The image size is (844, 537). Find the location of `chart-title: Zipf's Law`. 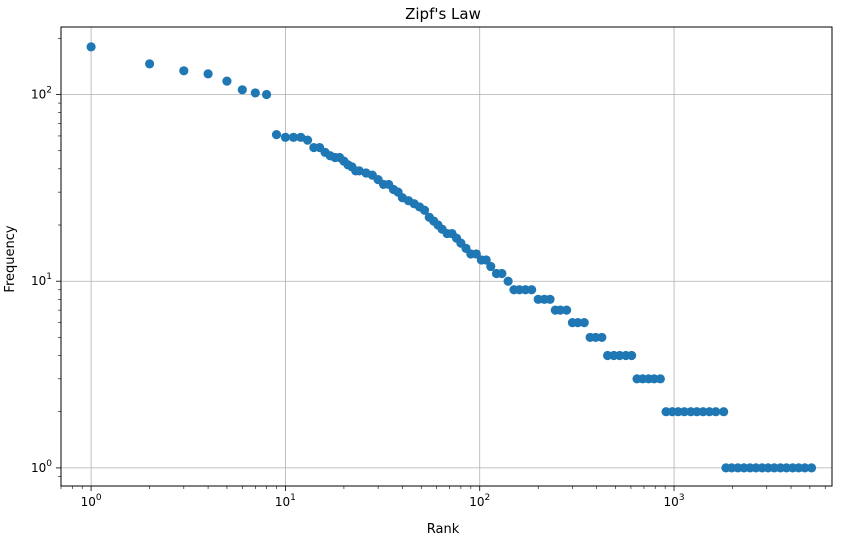

chart-title: Zipf's Law is located at coordinates (443, 14).